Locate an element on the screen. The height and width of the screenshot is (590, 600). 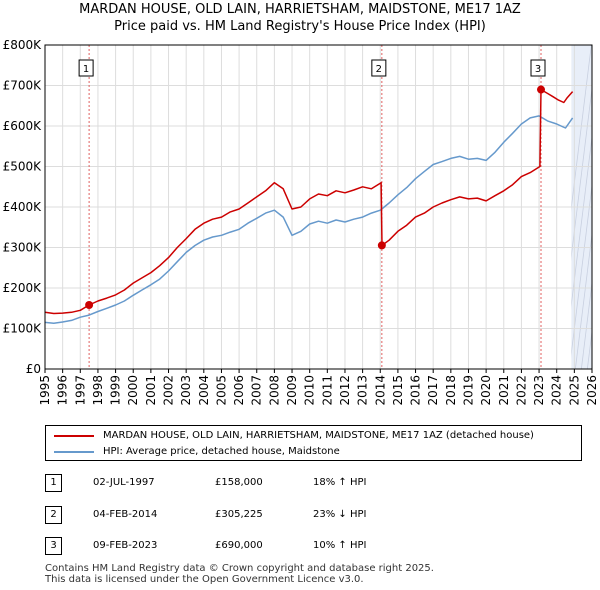
sale-marker-label: 2 is located at coordinates (379, 69).